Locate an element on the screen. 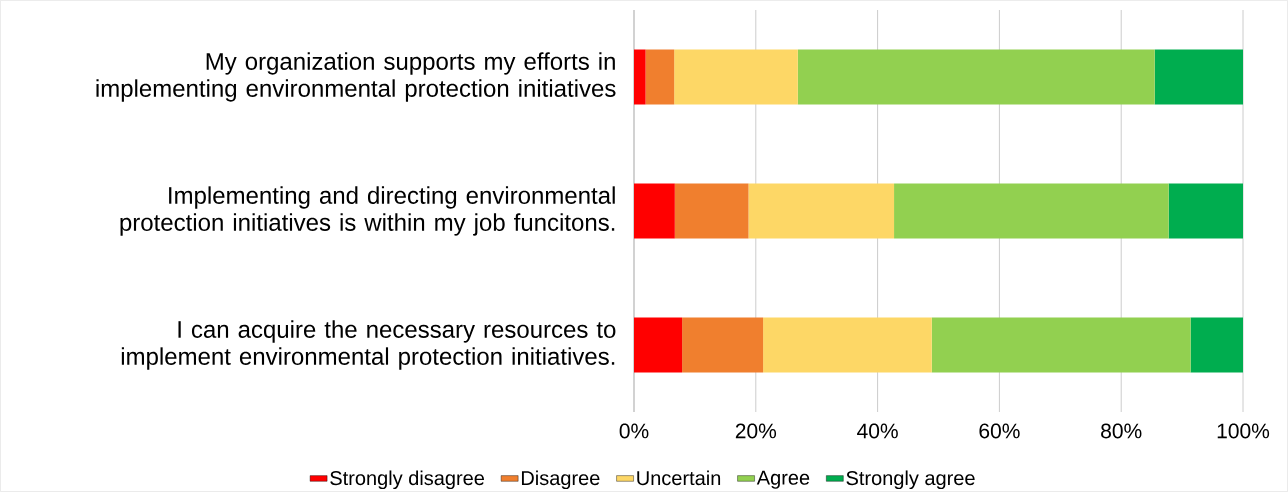 This screenshot has width=1288, height=492. x-tick-label: 60% is located at coordinates (999, 431).